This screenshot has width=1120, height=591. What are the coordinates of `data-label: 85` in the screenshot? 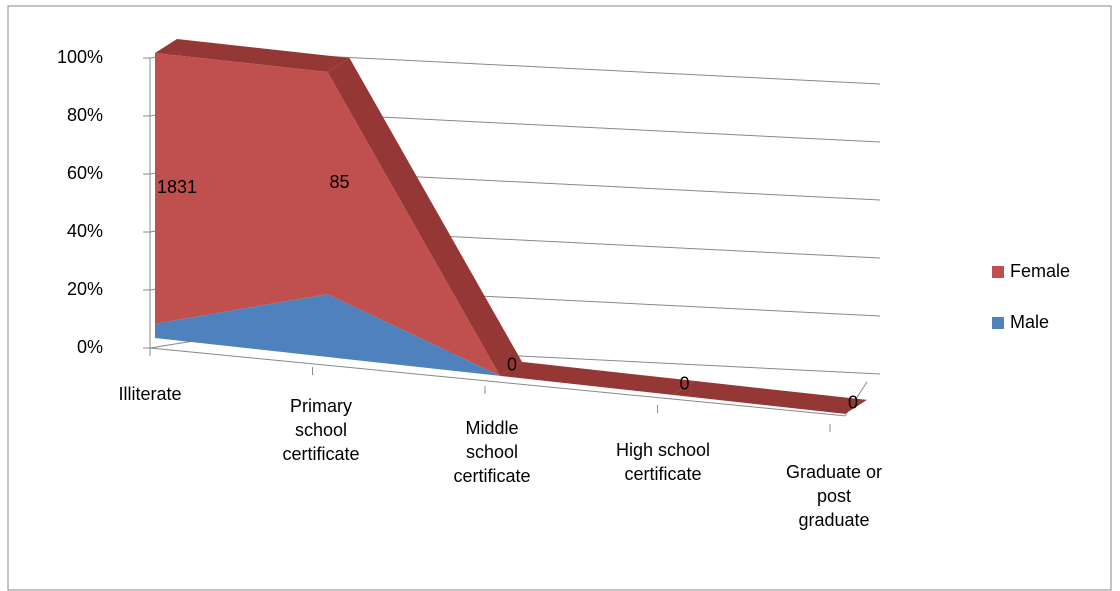 It's located at (339, 182).